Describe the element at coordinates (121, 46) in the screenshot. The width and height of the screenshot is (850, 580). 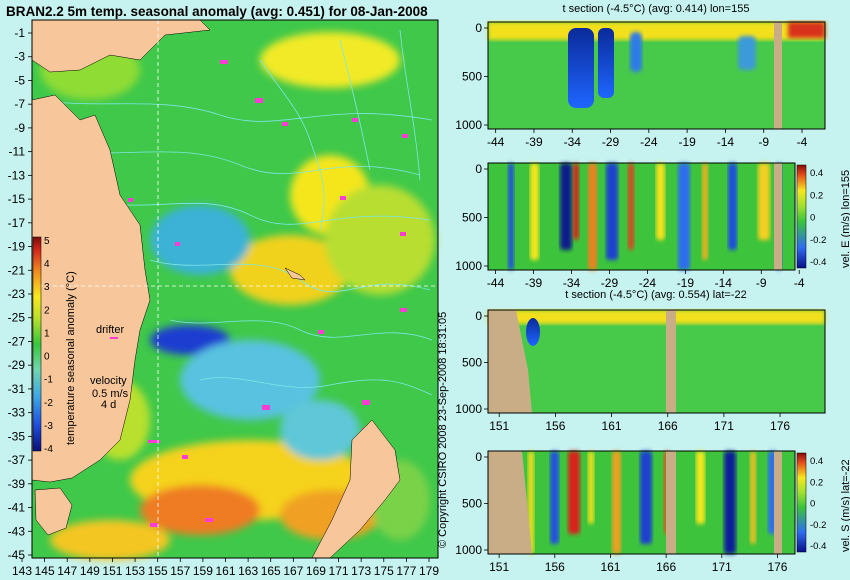
I see `new-guinea-land` at that location.